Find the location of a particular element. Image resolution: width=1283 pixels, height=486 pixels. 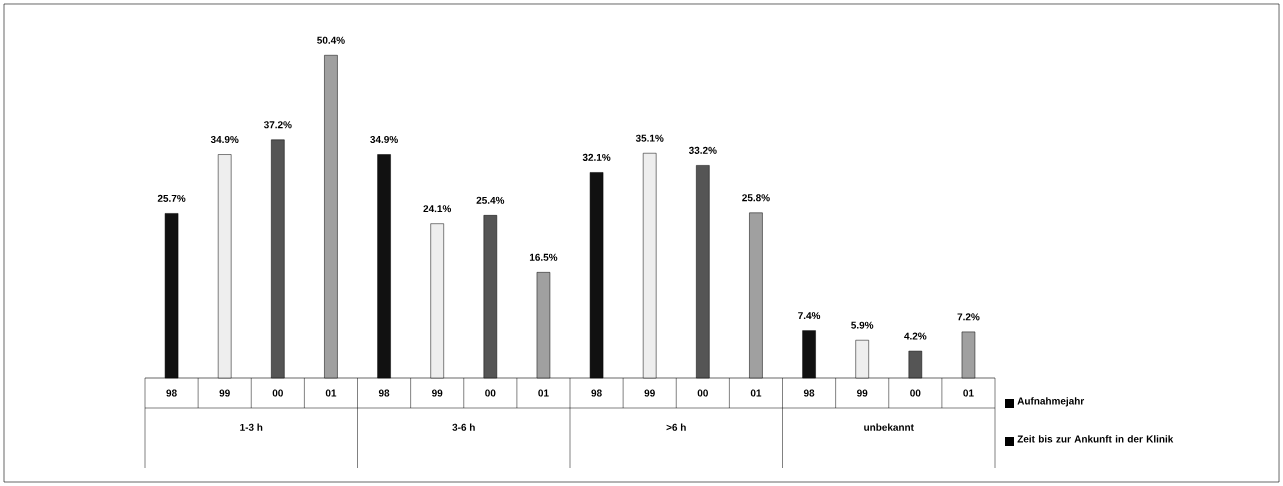

data-label: 7.4% is located at coordinates (809, 316).